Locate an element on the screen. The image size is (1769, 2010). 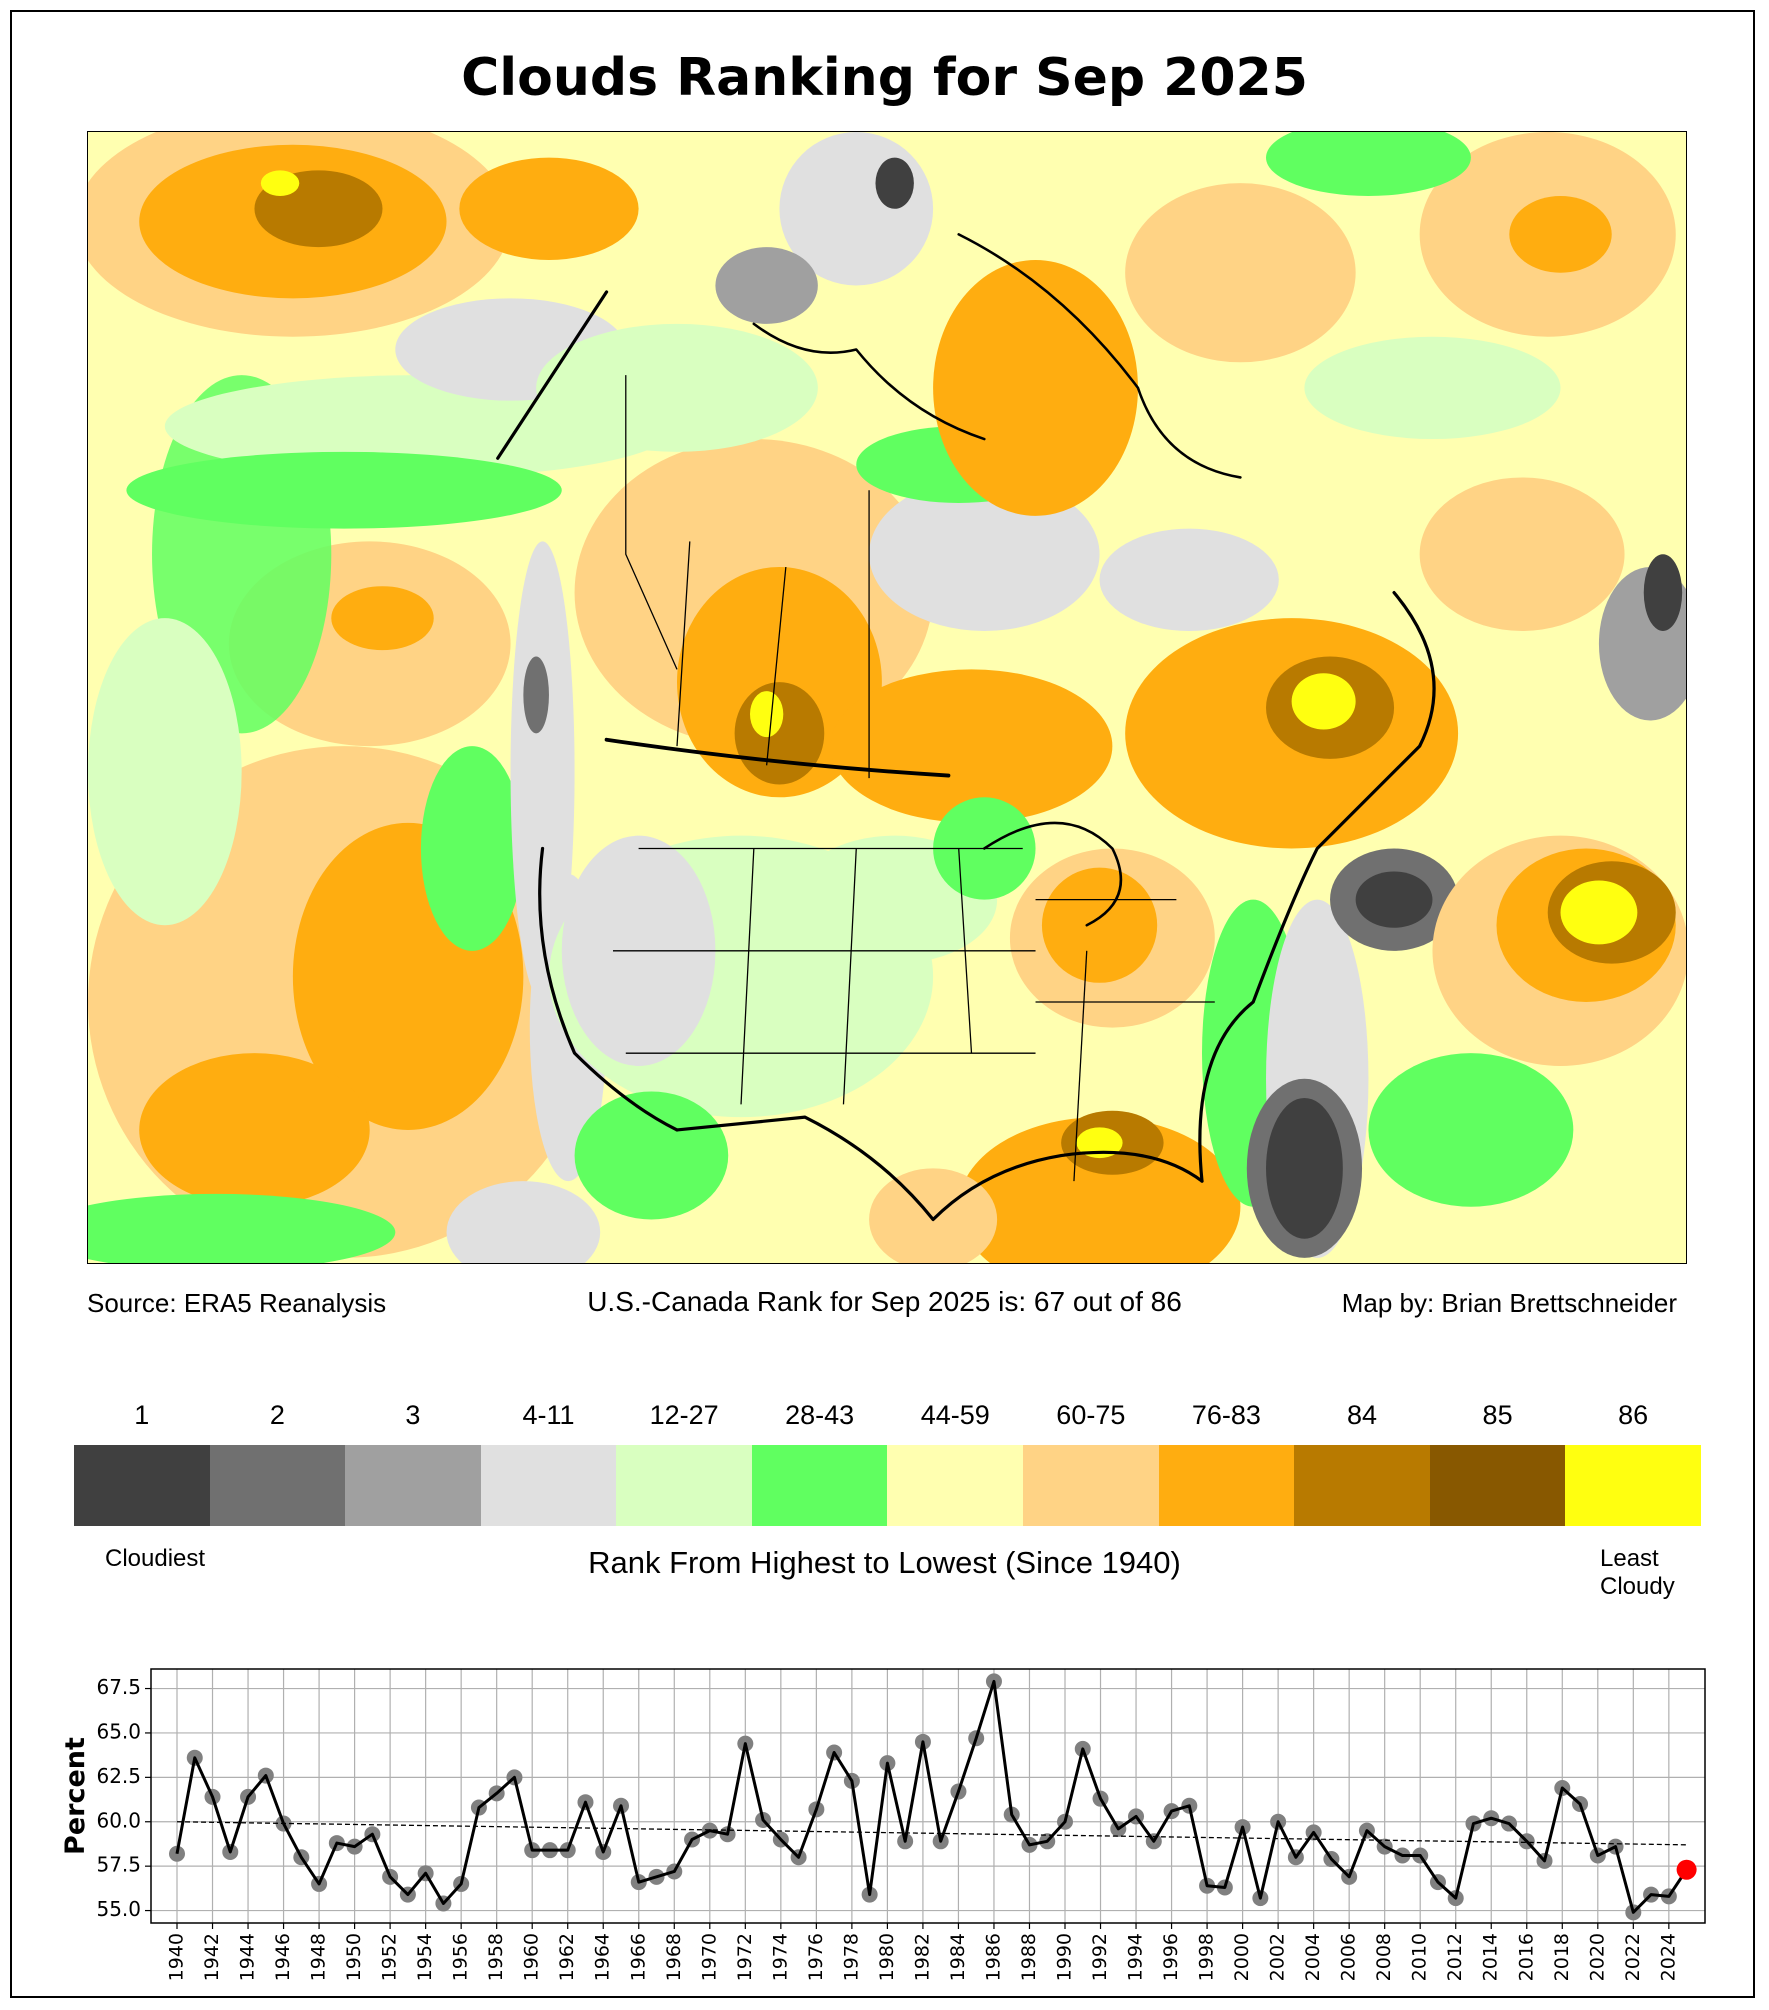
legend-high-label-1: Least is located at coordinates (1629, 1558).